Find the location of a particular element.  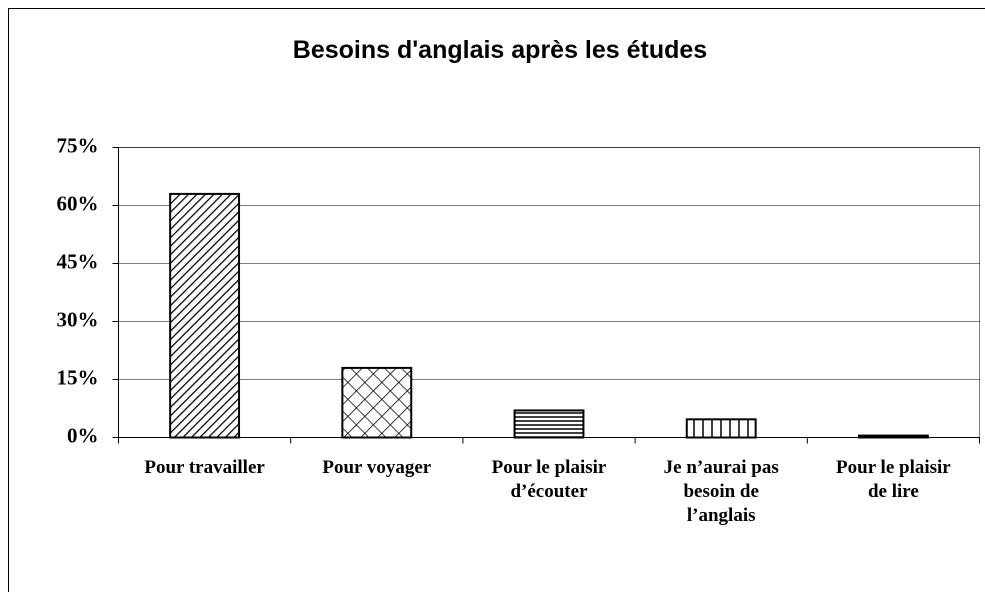

y-tick-label: 0% is located at coordinates (83, 435).